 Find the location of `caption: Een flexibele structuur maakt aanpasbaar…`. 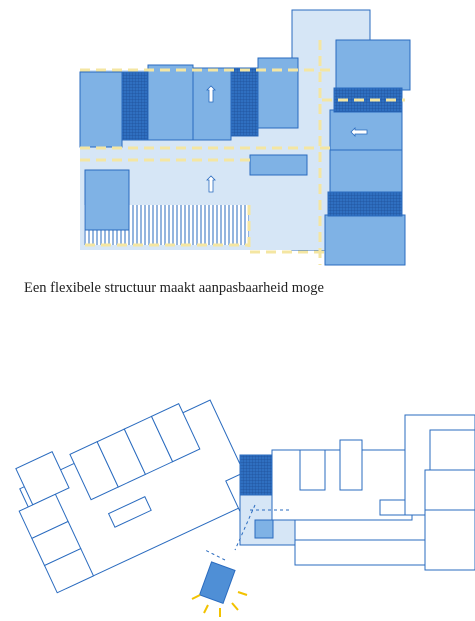

caption: Een flexibele structuur maakt aanpasbaar… is located at coordinates (174, 288).